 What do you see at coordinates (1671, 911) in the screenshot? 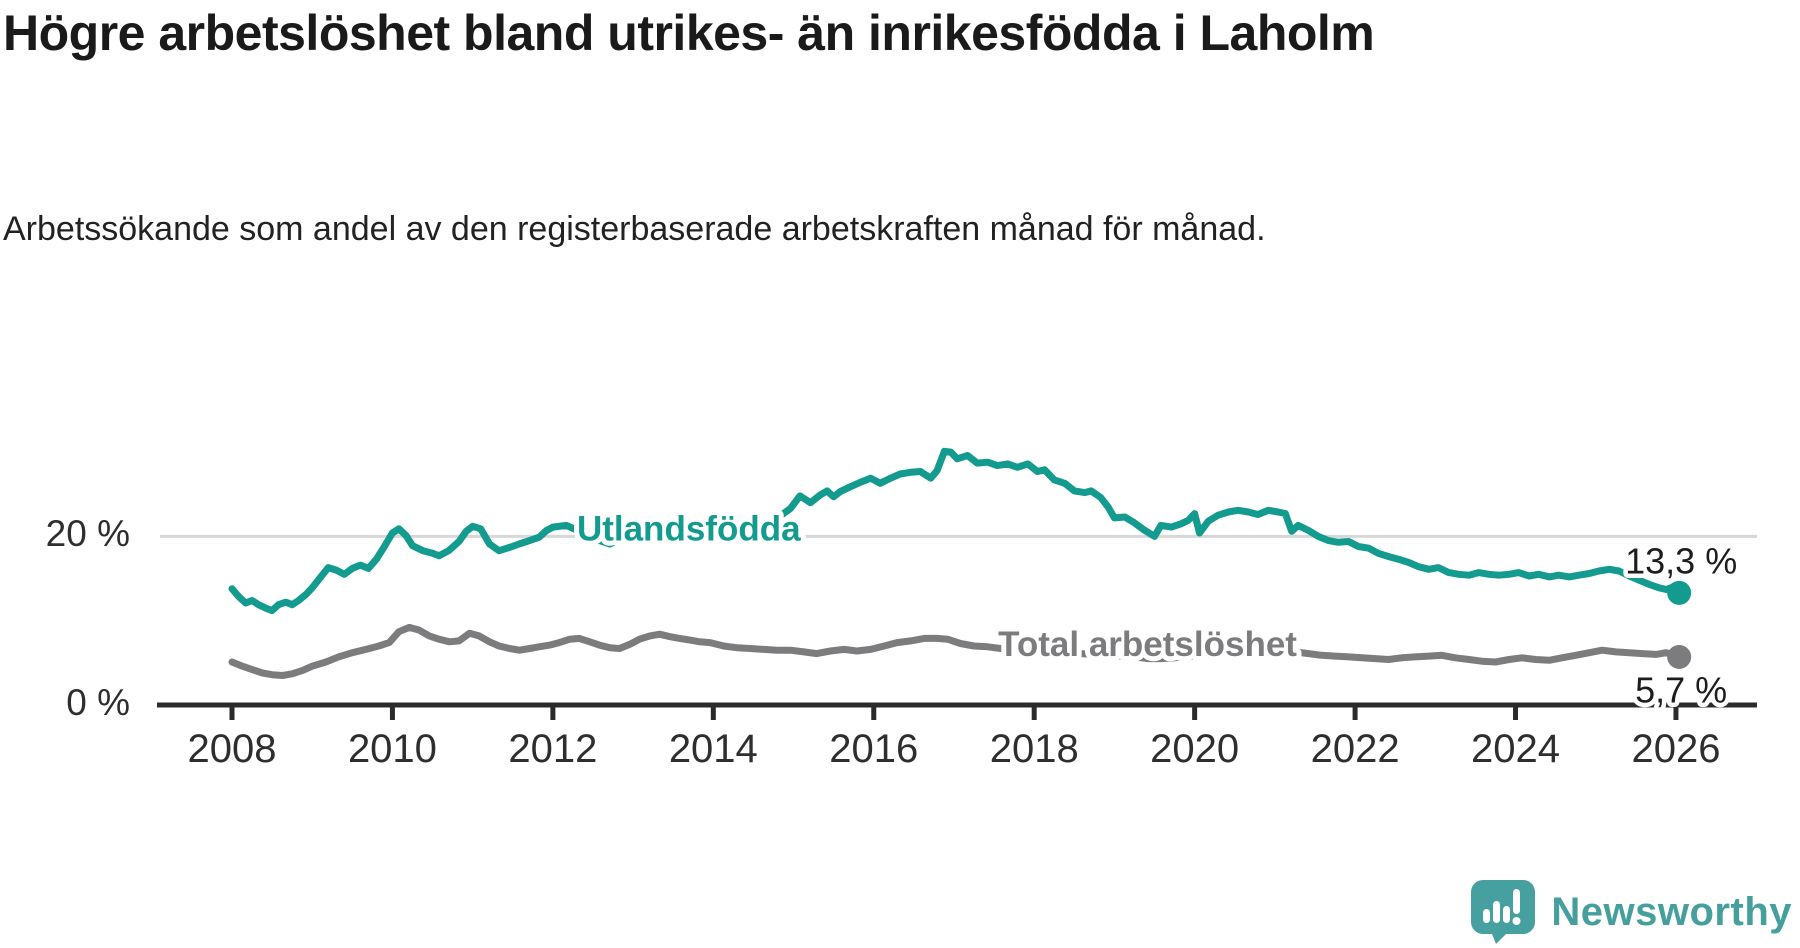
I see `brand-name: Newsworthy` at bounding box center [1671, 911].